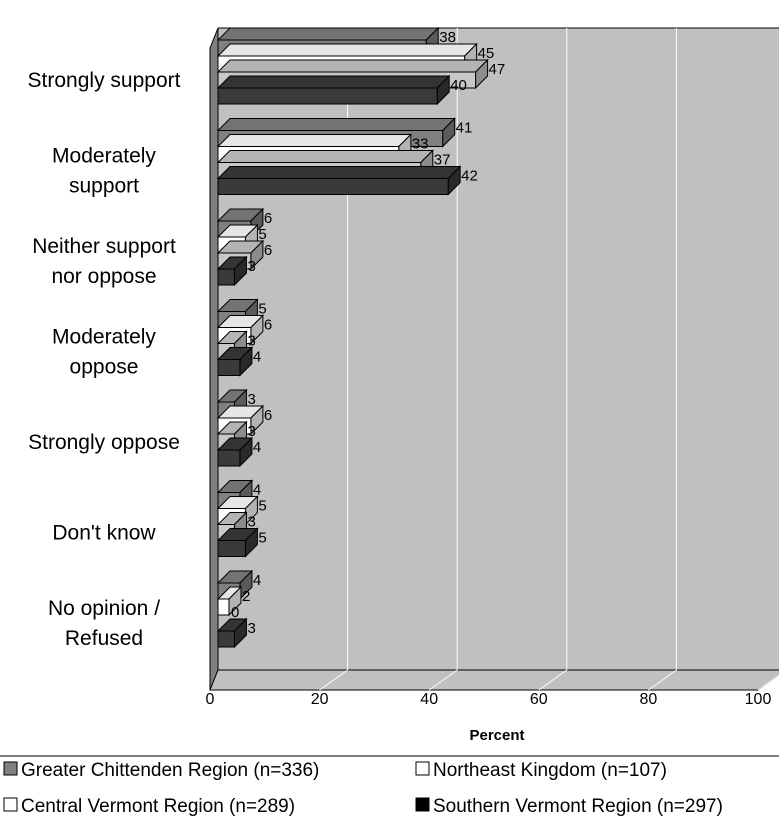 This screenshot has height=824, width=779. I want to click on category-label: Refused, so click(104, 638).